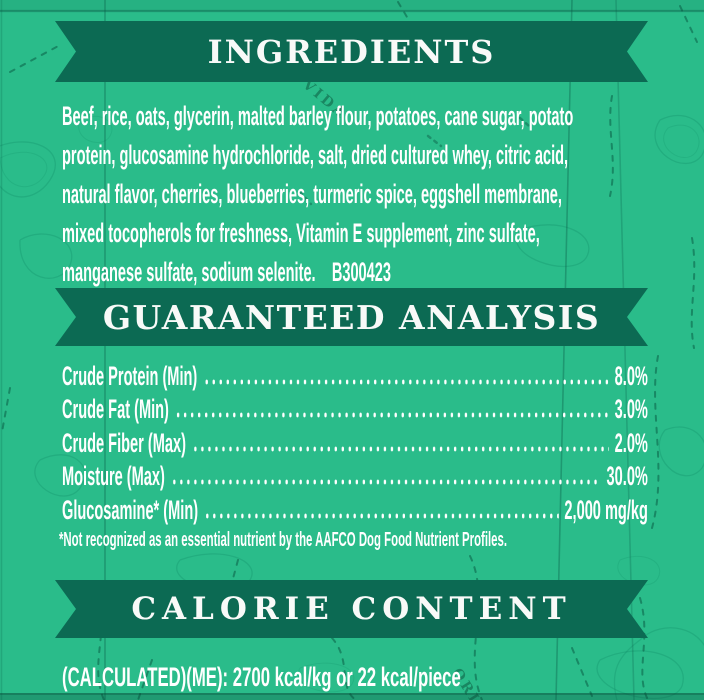  What do you see at coordinates (130, 376) in the screenshot?
I see `nutrient-name: Crude Protein (Min)` at bounding box center [130, 376].